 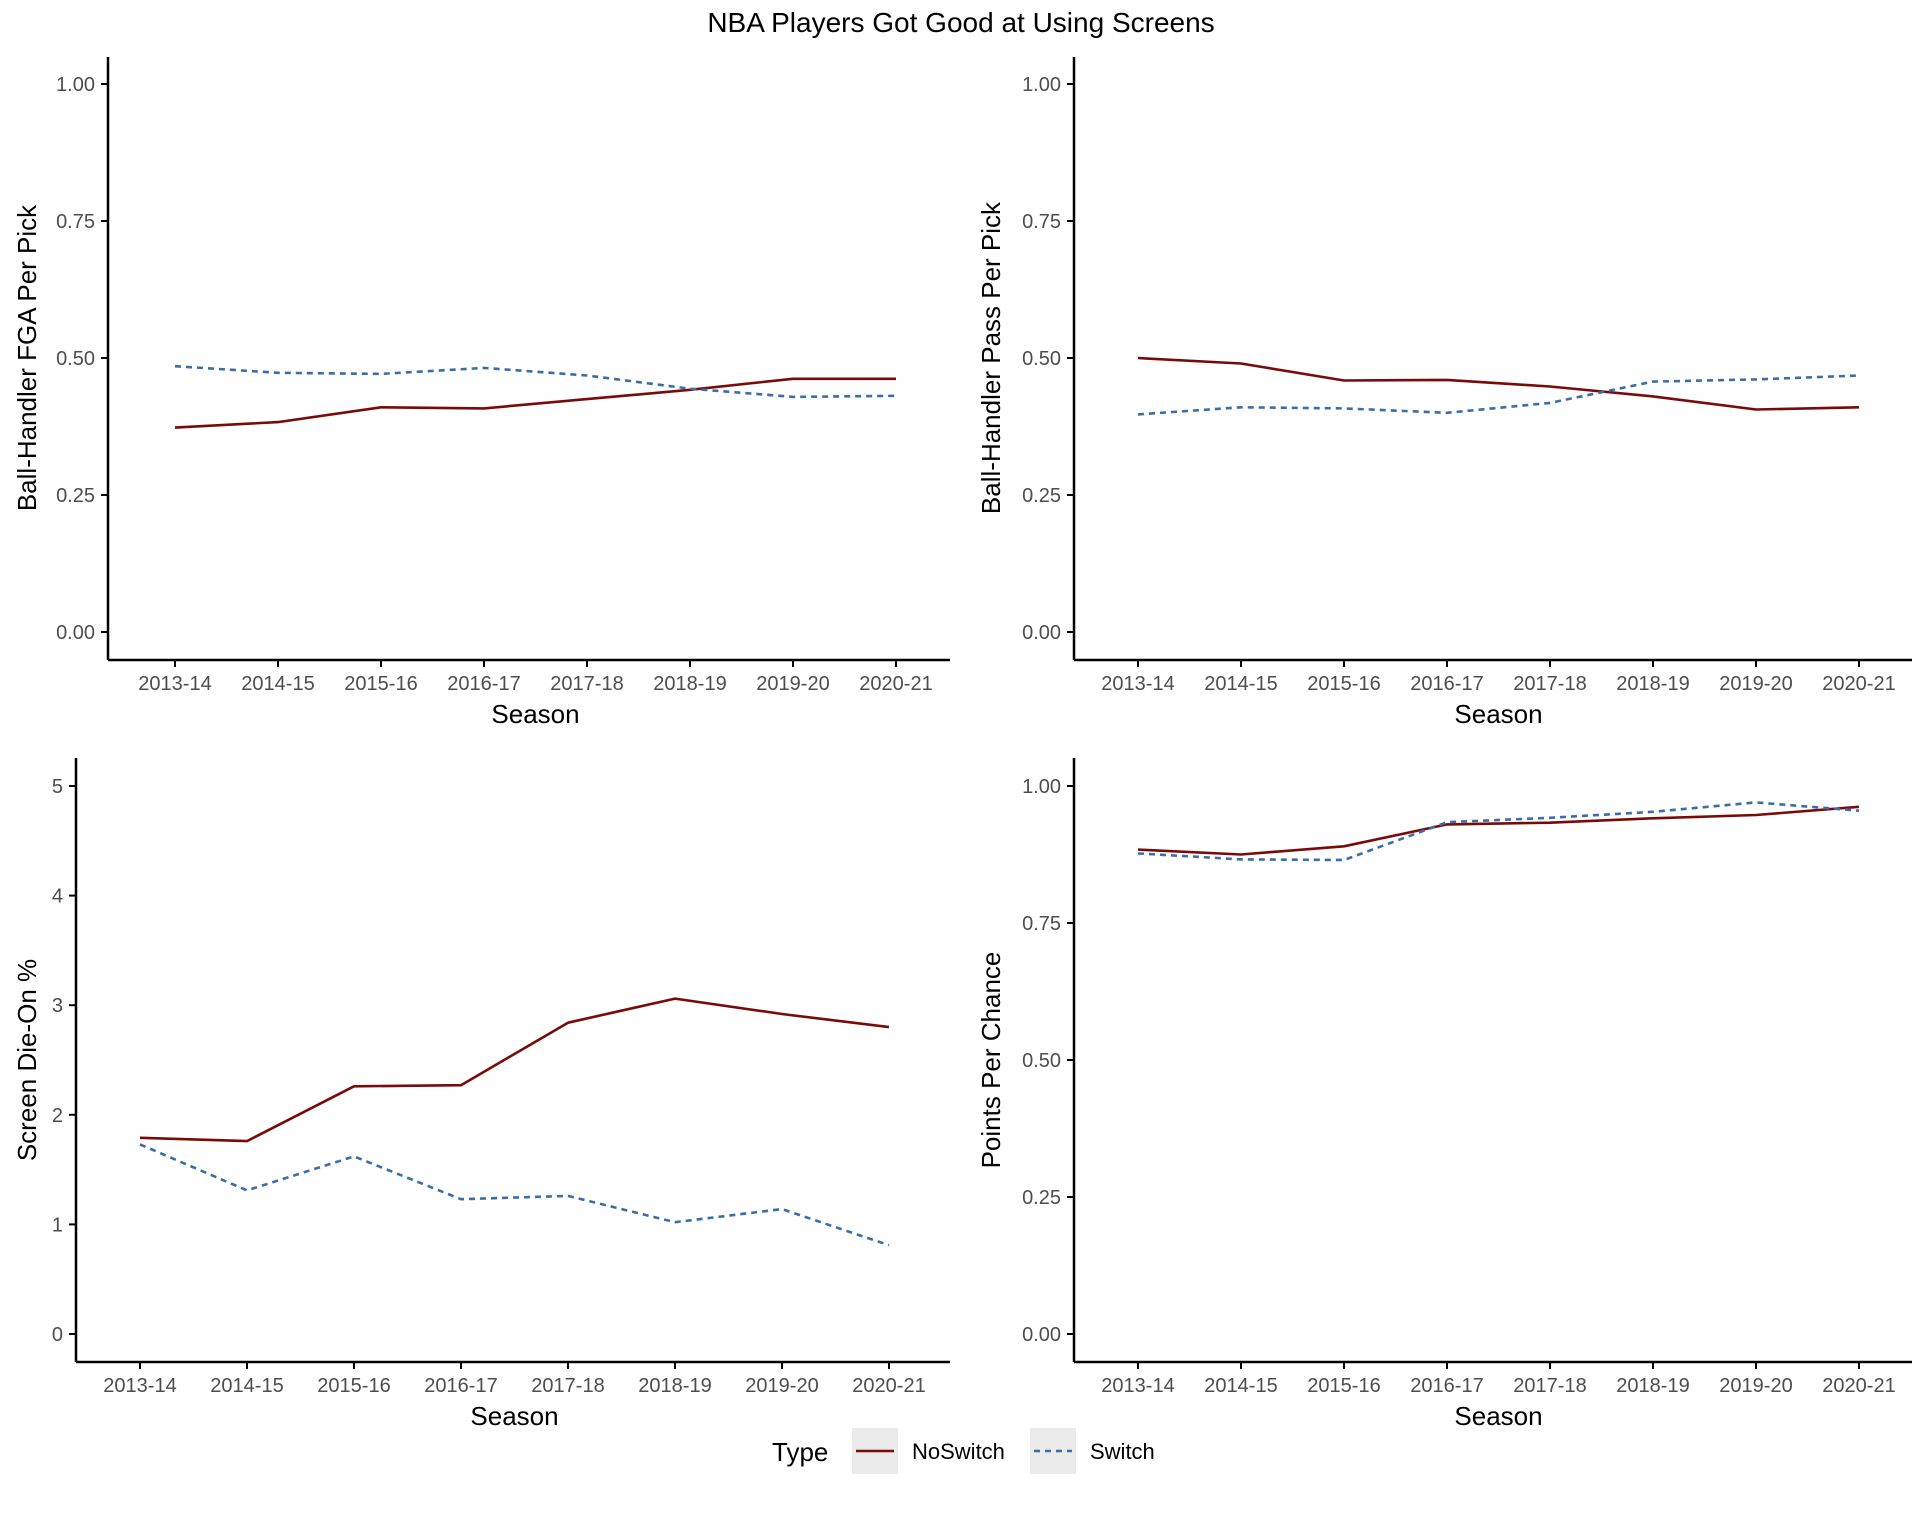 I want to click on figure-title: NBA Players Got Good at Using Screens, so click(x=960, y=22).